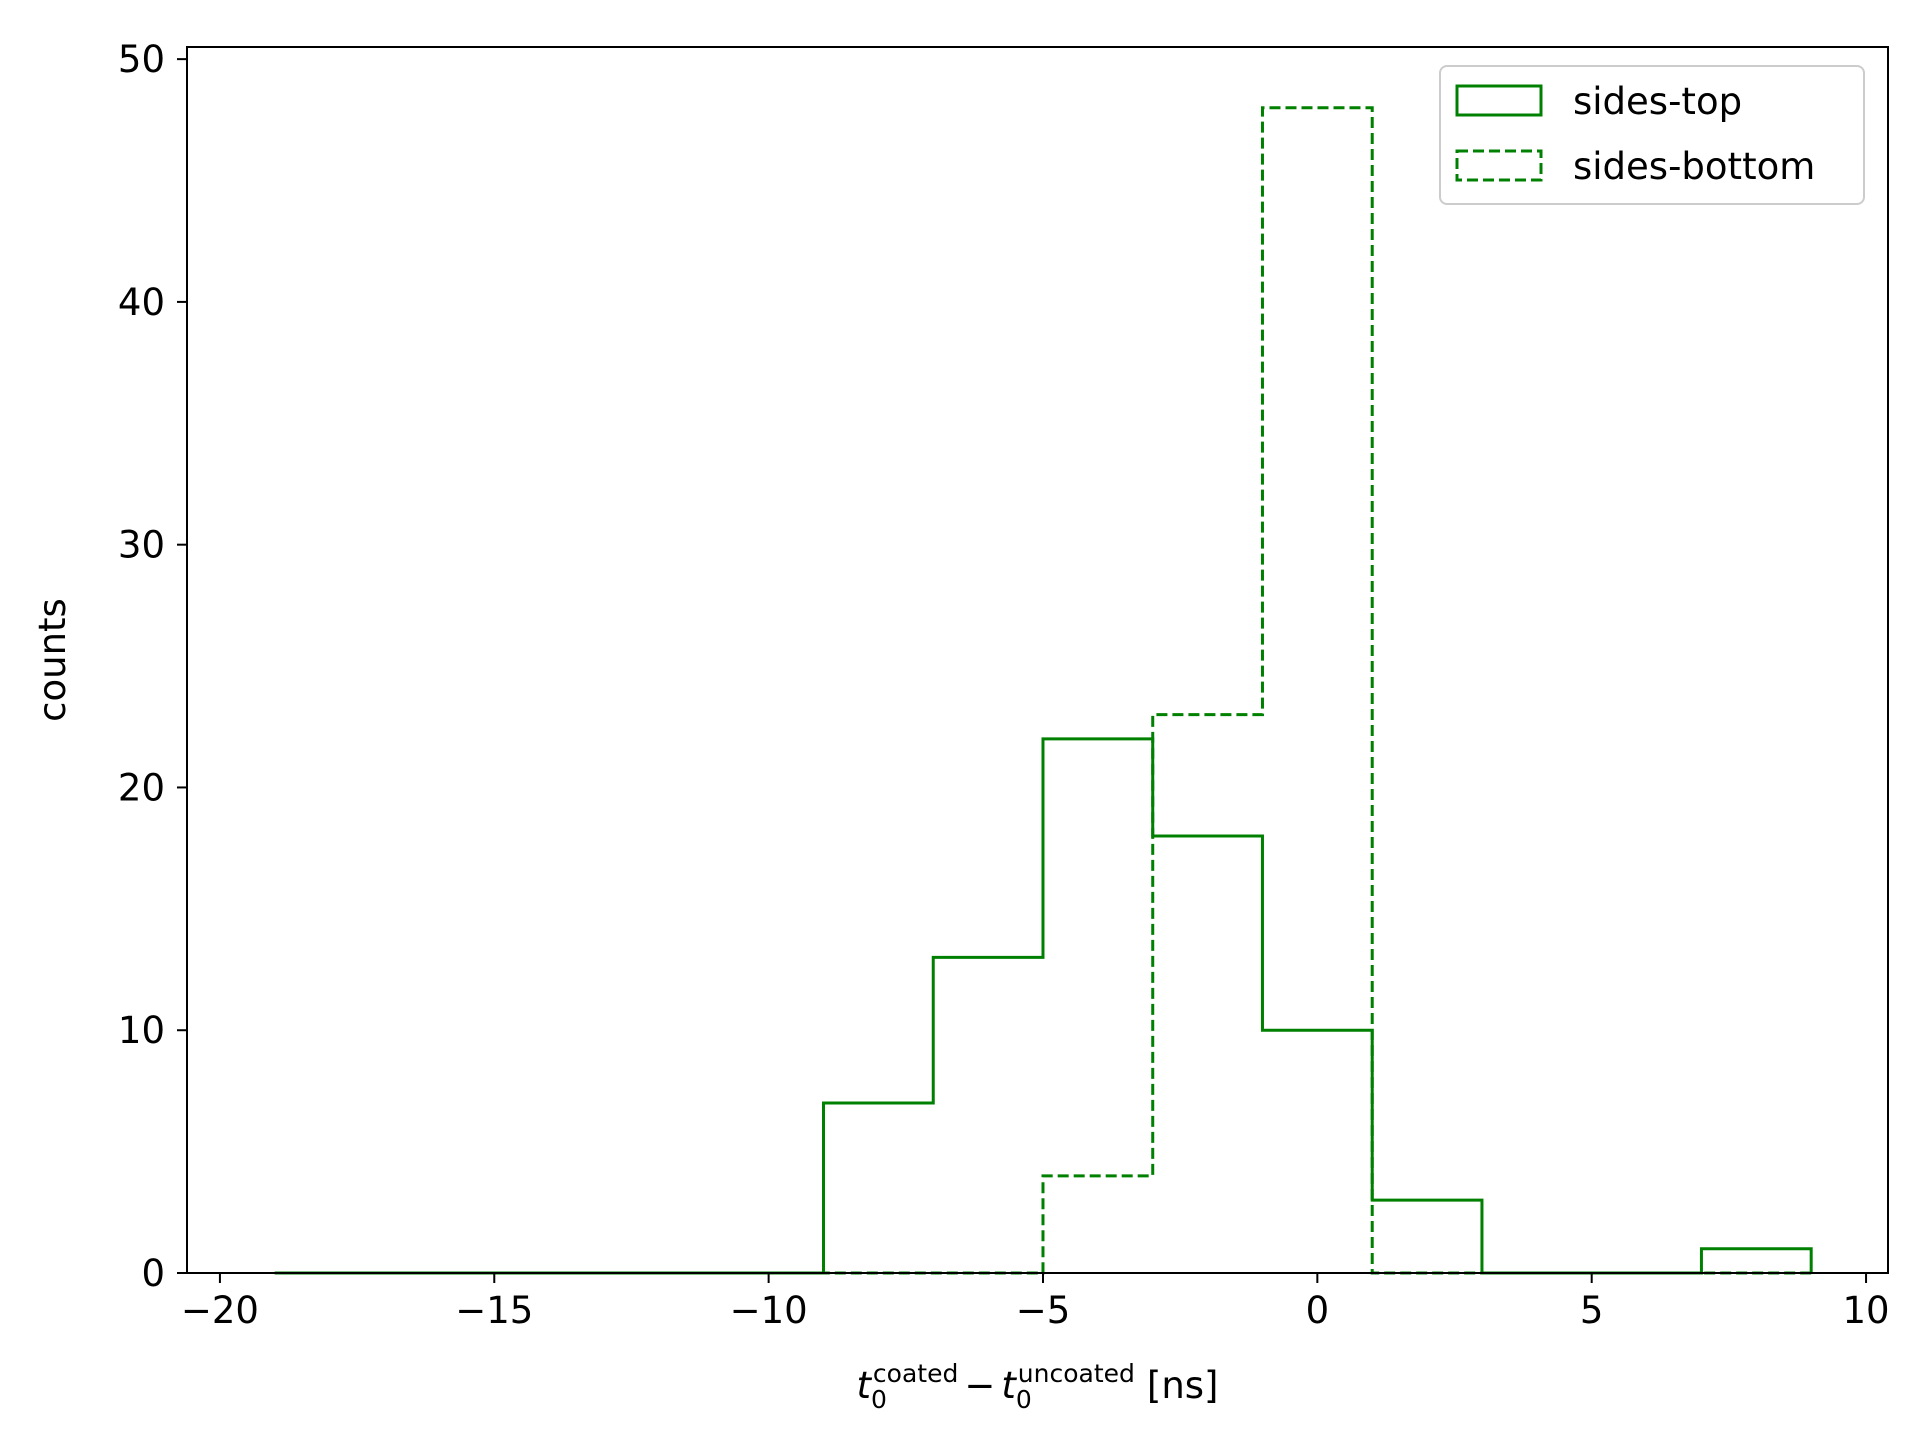  I want to click on x-label-sup2: uncoated, so click(1076, 1373).